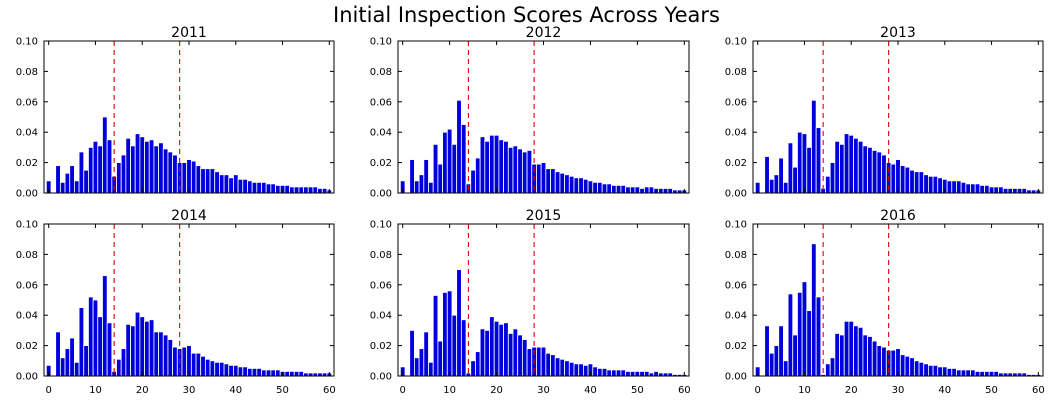  What do you see at coordinates (884, 112) in the screenshot?
I see `chart-panel-2013: 0.00 0.02 0.04 0.06 0.08 0.10 2013` at bounding box center [884, 112].